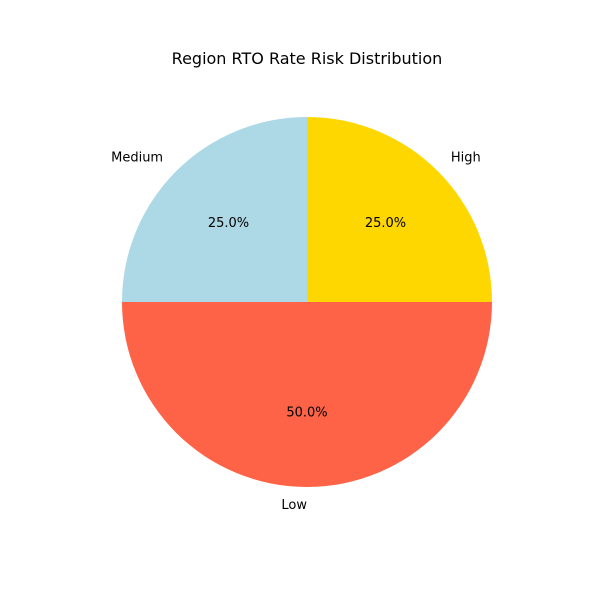  What do you see at coordinates (294, 505) in the screenshot?
I see `slice-label-low: Low` at bounding box center [294, 505].